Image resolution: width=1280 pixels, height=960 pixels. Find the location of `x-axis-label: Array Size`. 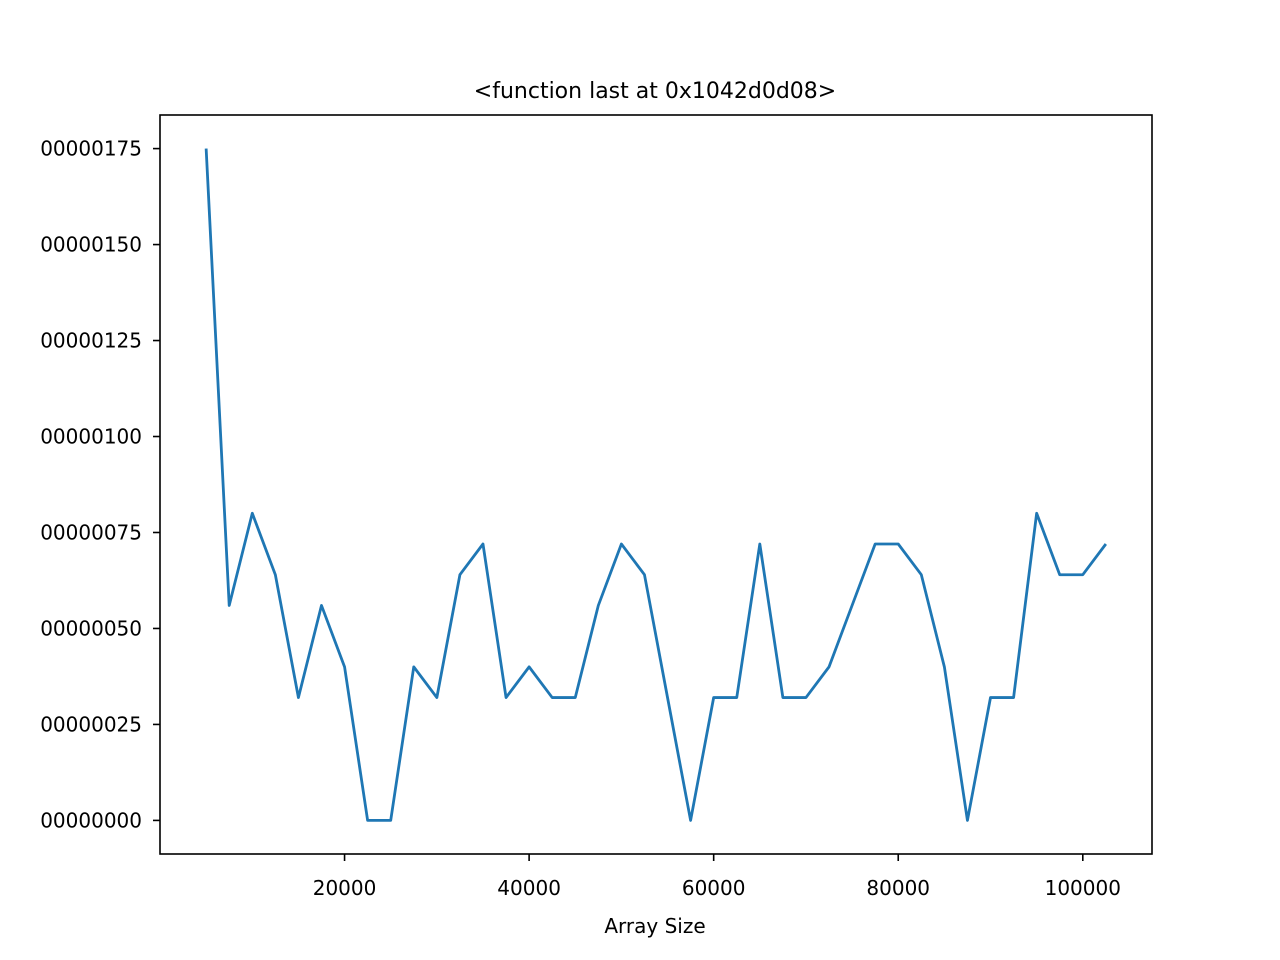

x-axis-label: Array Size is located at coordinates (654, 926).